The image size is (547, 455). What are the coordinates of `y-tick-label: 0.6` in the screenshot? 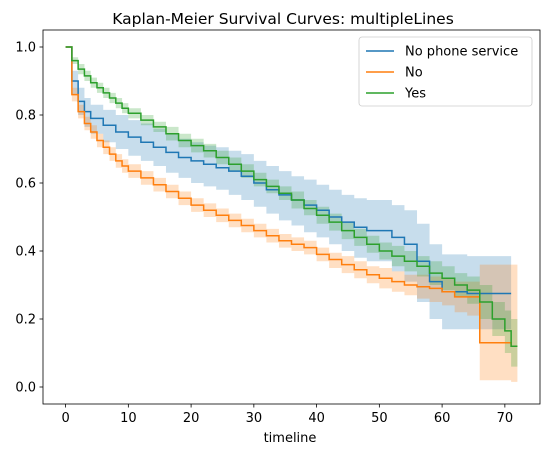 It's located at (25, 184).